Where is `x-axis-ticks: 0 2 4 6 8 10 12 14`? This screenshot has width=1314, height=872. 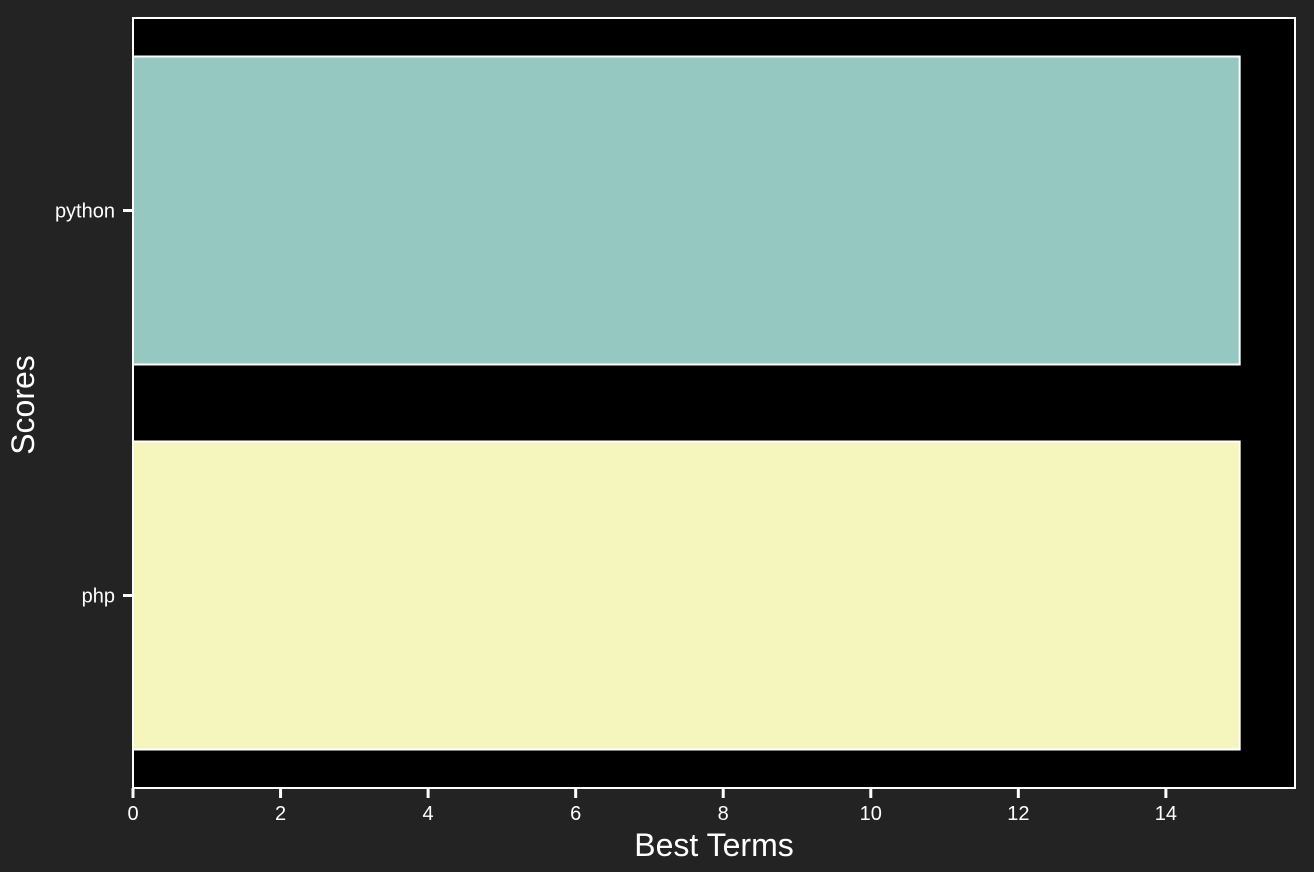 x-axis-ticks: 0 2 4 6 8 10 12 14 is located at coordinates (652, 806).